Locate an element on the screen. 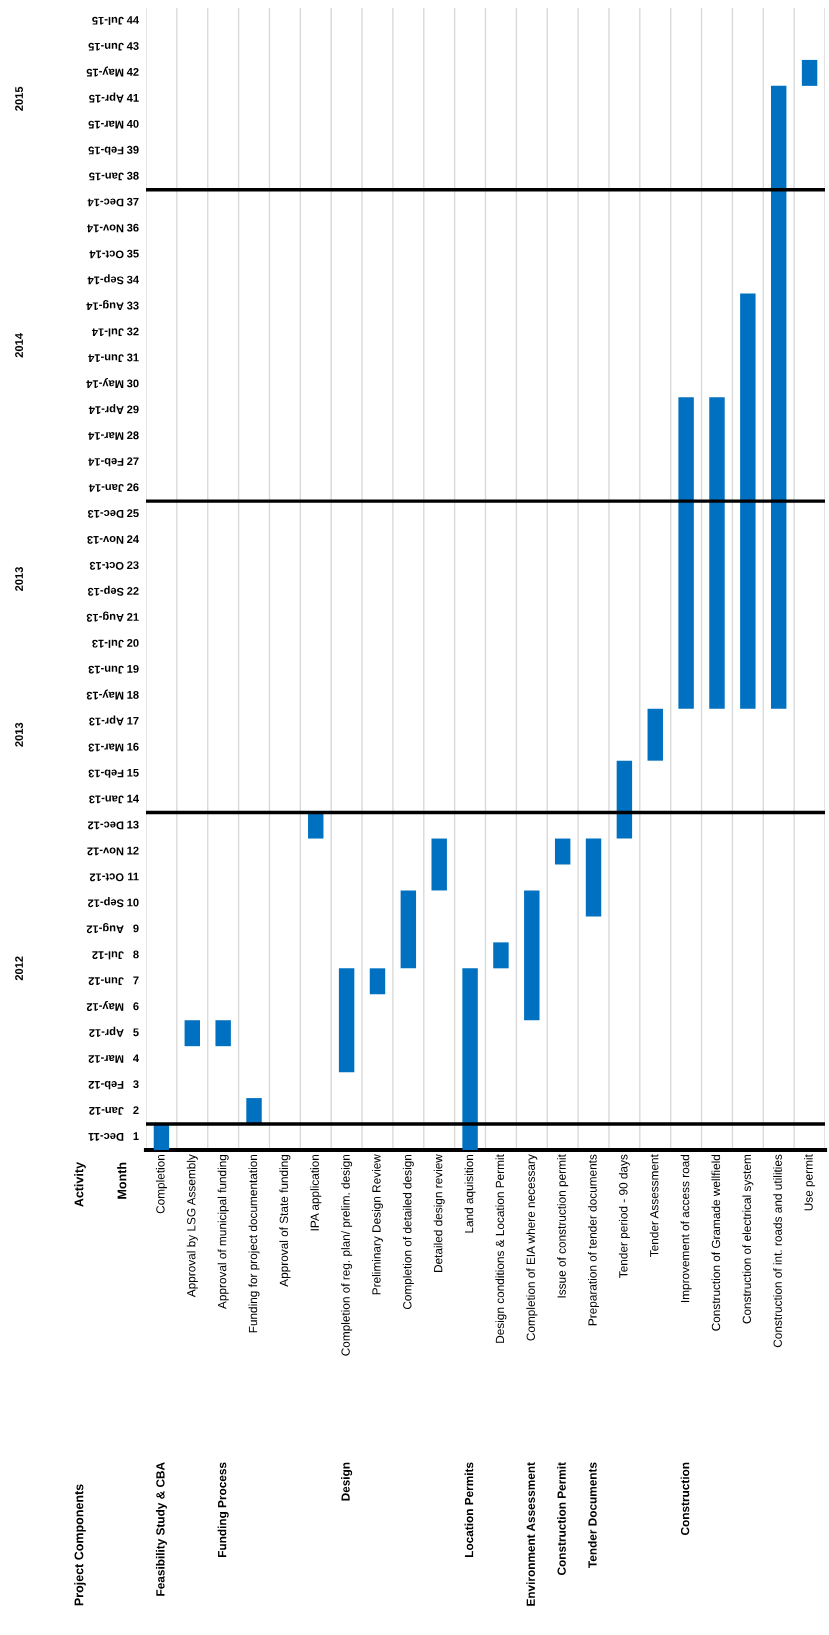 The image size is (829, 1635). x-tick-label: Tender period - 90 days is located at coordinates (624, 1216).